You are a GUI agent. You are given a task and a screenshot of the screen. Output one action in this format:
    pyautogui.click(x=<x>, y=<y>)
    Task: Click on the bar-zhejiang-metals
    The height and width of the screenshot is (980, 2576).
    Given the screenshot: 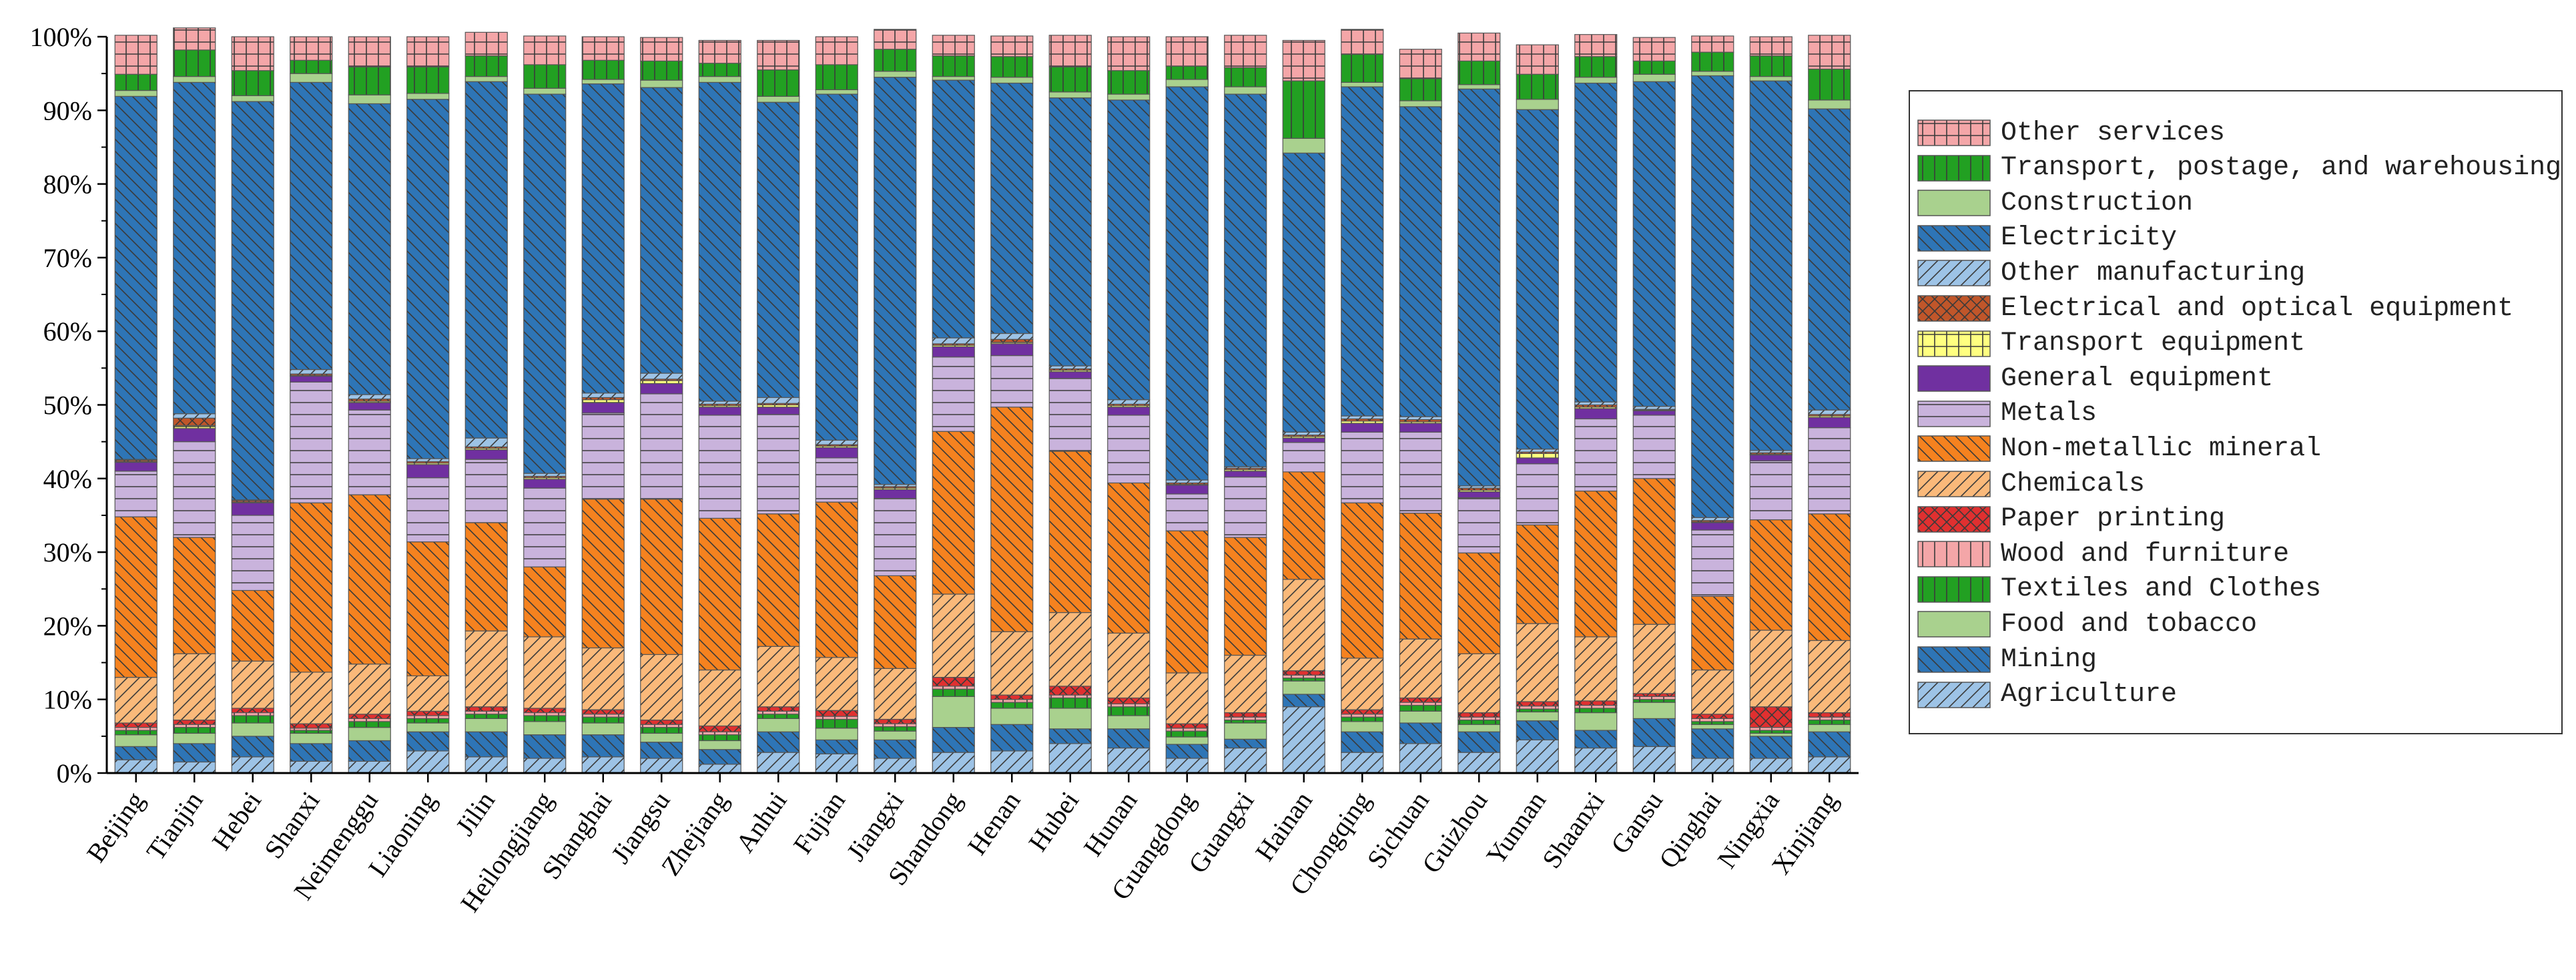 What is the action you would take?
    pyautogui.click(x=719, y=467)
    